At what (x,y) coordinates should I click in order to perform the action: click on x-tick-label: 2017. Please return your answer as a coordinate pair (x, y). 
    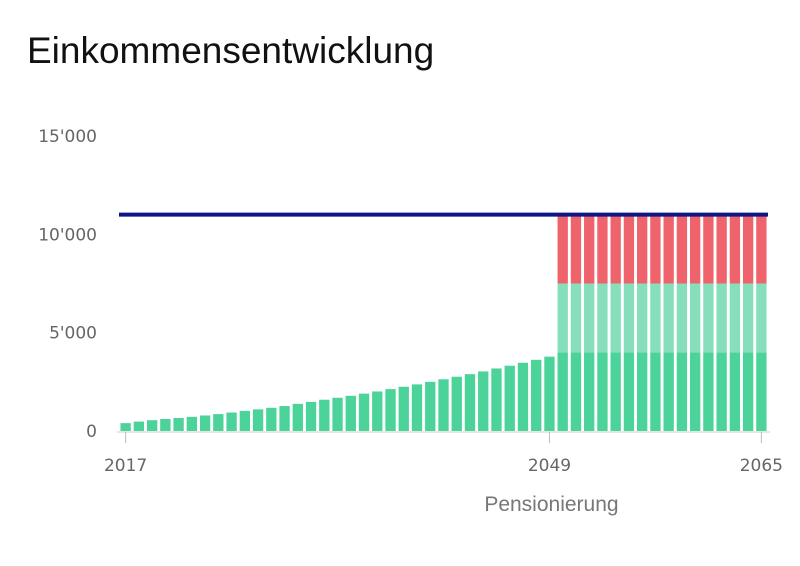
    Looking at the image, I should click on (125, 466).